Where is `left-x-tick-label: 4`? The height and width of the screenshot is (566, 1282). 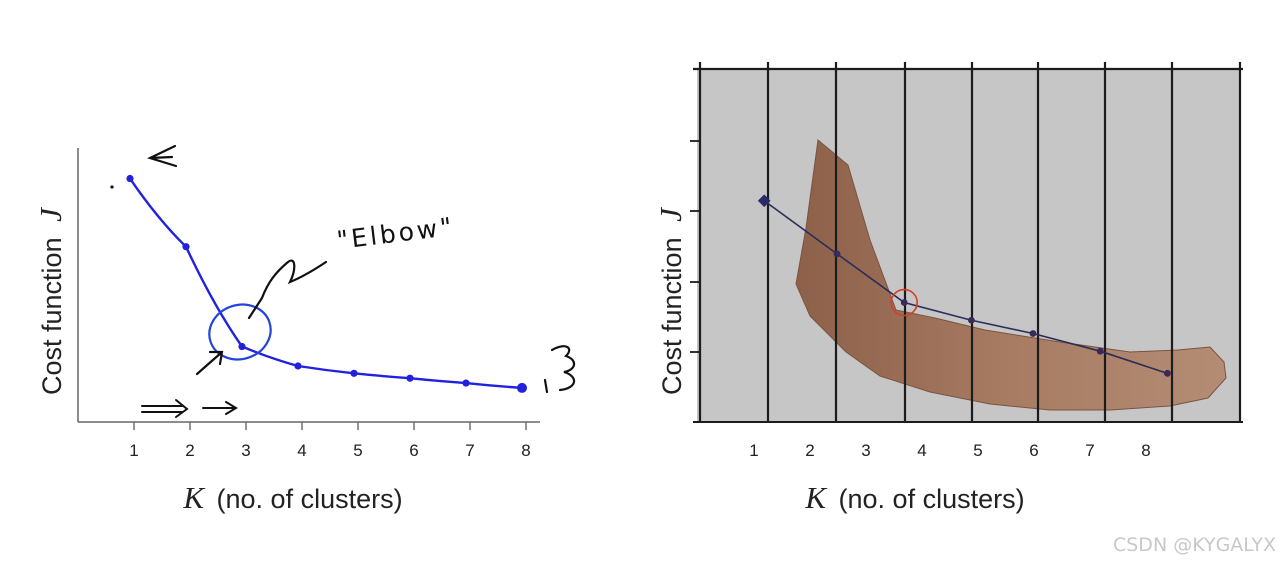 left-x-tick-label: 4 is located at coordinates (301, 450).